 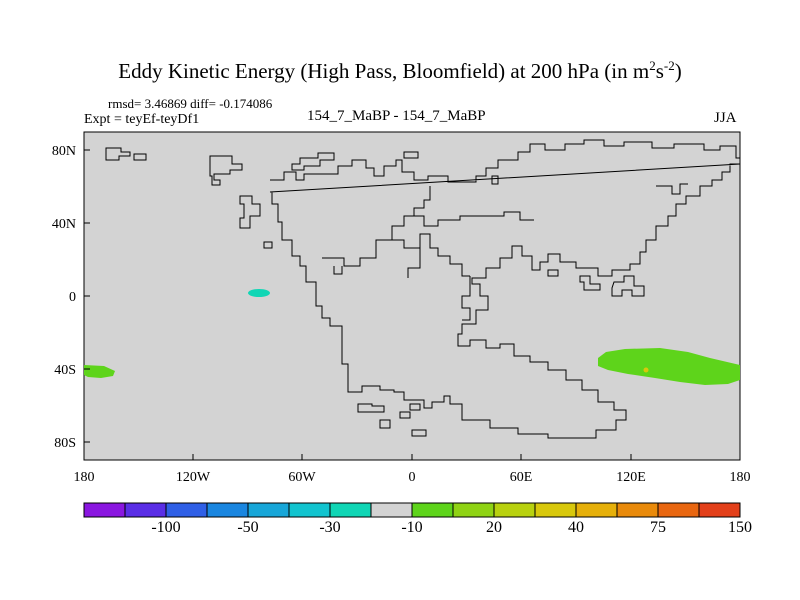 I want to click on colorbar-label-4: 20, so click(x=494, y=527).